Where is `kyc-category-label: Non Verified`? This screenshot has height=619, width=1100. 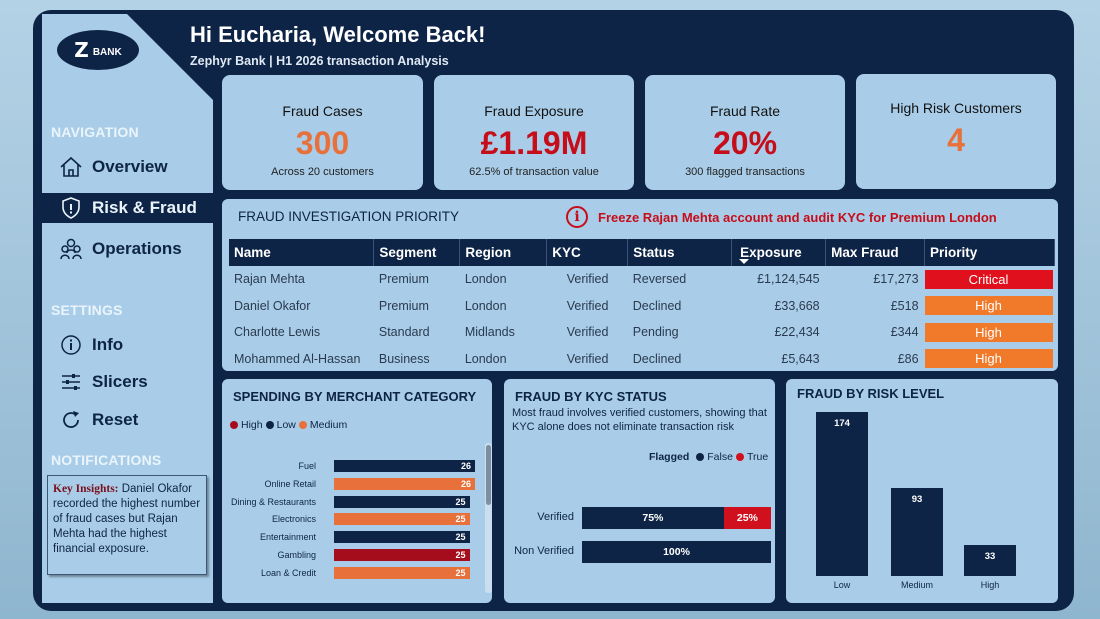
kyc-category-label: Non Verified is located at coordinates (544, 551).